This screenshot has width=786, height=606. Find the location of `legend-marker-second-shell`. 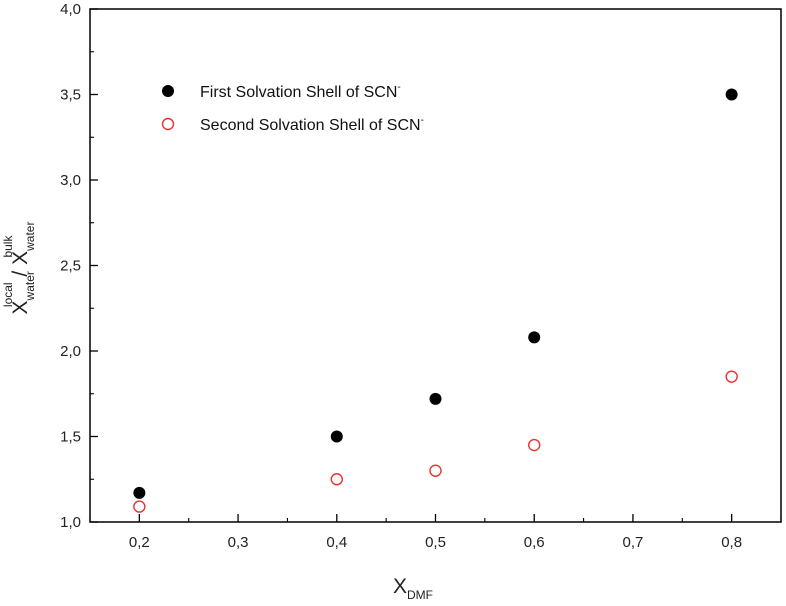

legend-marker-second-shell is located at coordinates (168, 124).